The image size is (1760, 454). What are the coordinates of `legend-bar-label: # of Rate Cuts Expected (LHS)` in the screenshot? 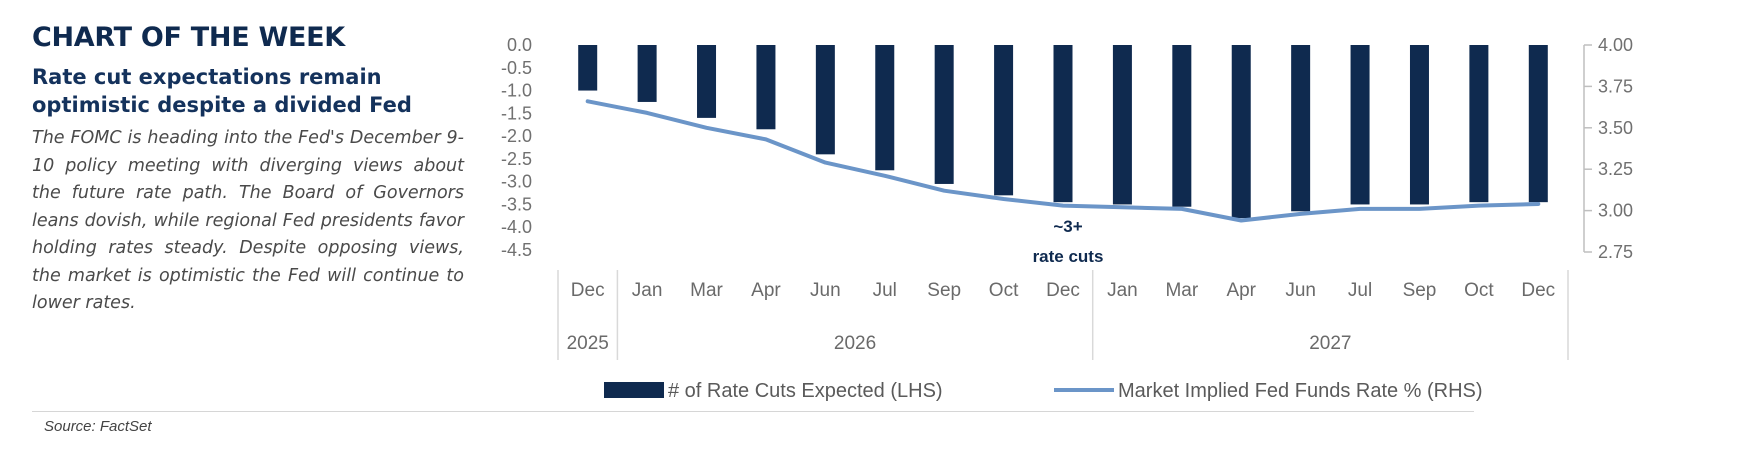 It's located at (805, 391).